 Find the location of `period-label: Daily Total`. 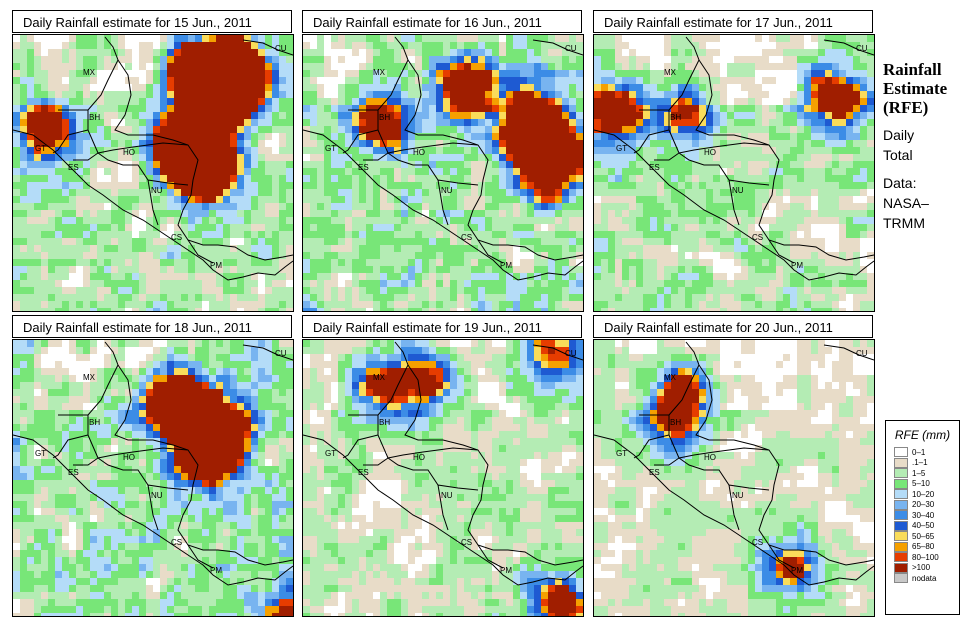

period-label: Daily Total is located at coordinates (925, 145).